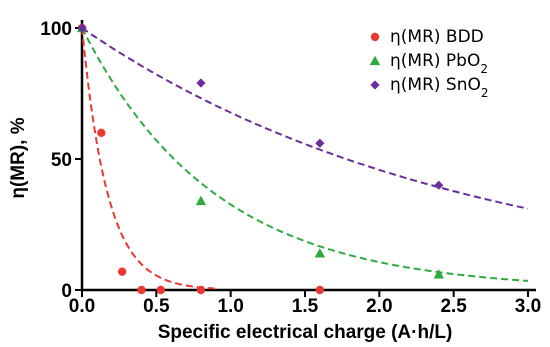 This screenshot has width=550, height=347. I want to click on x-tick-label: 3.0, so click(528, 306).